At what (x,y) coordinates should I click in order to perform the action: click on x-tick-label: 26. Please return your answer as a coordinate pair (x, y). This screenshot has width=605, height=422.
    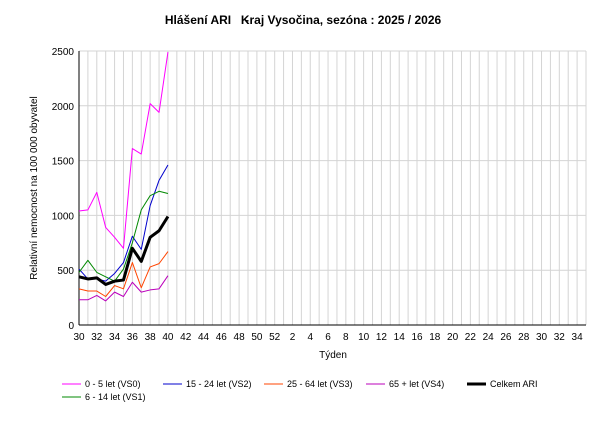
    Looking at the image, I should click on (506, 337).